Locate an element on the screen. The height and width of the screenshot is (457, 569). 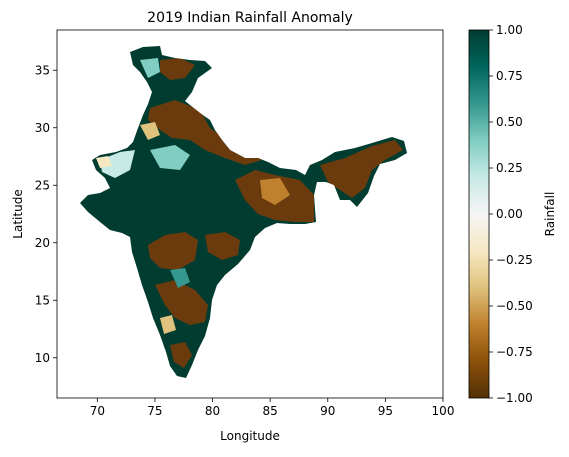
colorbar-ticks: 1.00 0.75 0.50 0.25 0.00 −0.25 −0.50 −0.75 −1.00 is located at coordinates (511, 214).